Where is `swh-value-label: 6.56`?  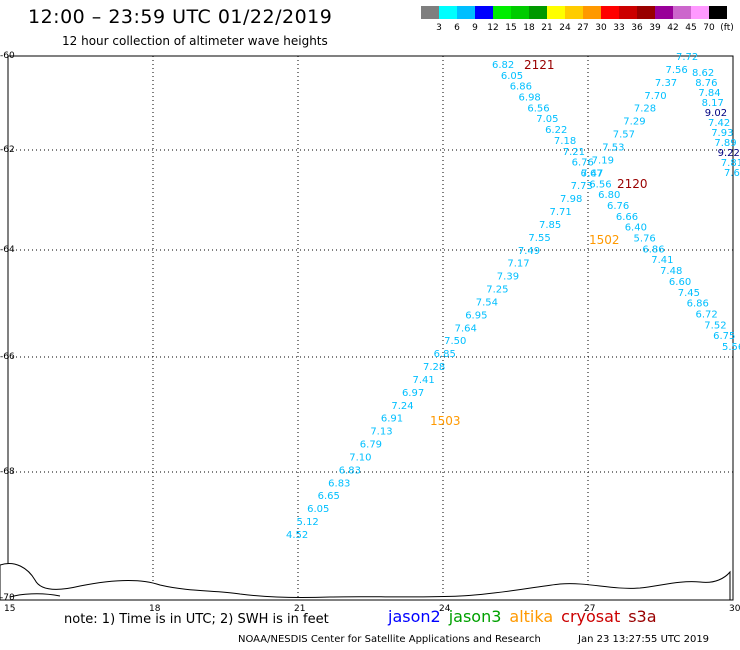 swh-value-label: 6.56 is located at coordinates (600, 184).